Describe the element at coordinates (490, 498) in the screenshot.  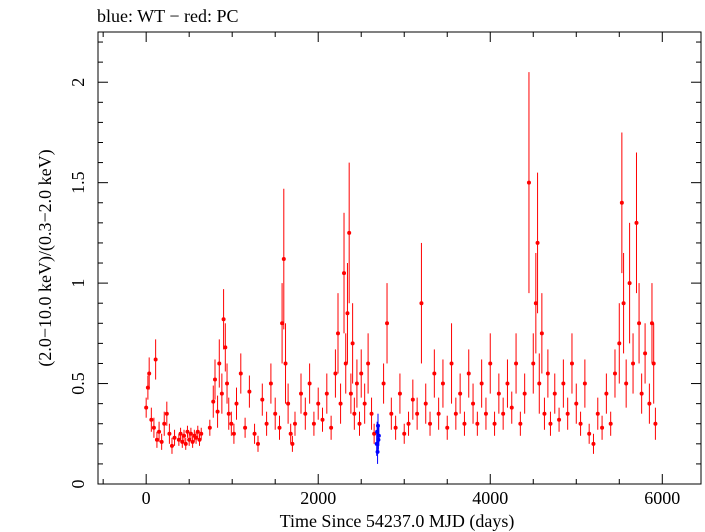
I see `x-tick-label: 4000` at that location.